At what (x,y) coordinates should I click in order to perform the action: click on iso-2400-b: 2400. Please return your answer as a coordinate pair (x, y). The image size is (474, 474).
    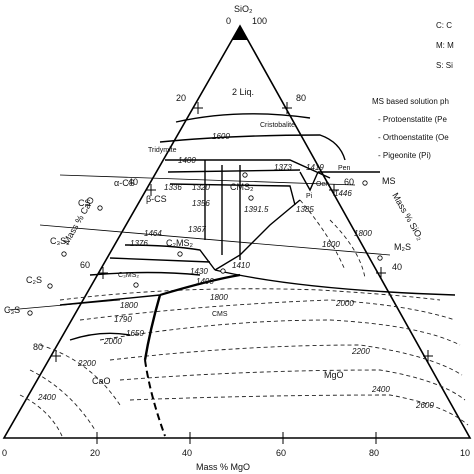
    Looking at the image, I should click on (380, 389).